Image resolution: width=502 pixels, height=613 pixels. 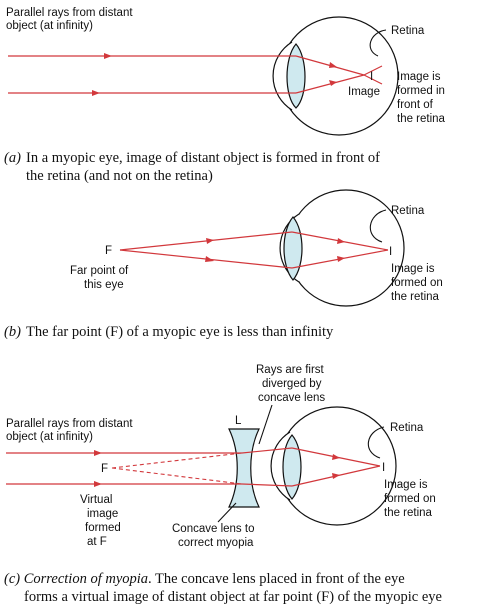 What do you see at coordinates (265, 424) in the screenshot?
I see `panel-c-diverged-pointer` at bounding box center [265, 424].